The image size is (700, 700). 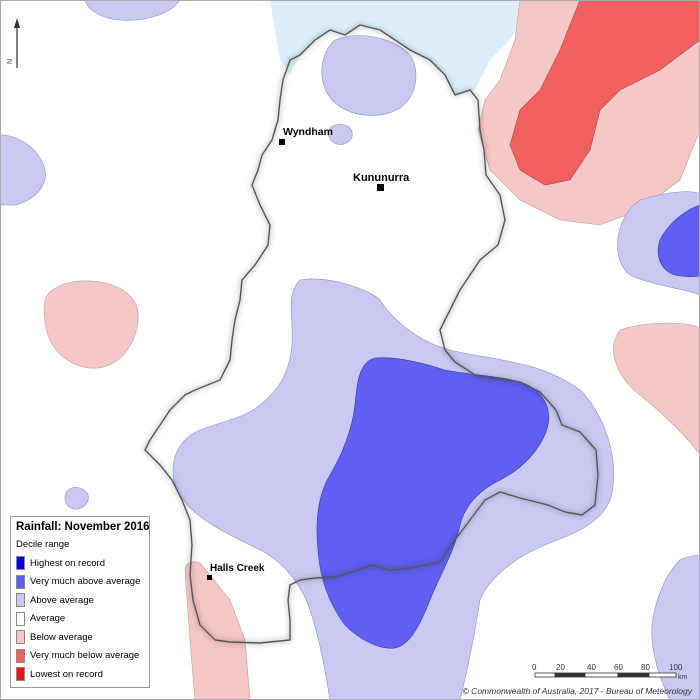 What do you see at coordinates (83, 527) in the screenshot?
I see `legend-title: Rainfall: November 2016` at bounding box center [83, 527].